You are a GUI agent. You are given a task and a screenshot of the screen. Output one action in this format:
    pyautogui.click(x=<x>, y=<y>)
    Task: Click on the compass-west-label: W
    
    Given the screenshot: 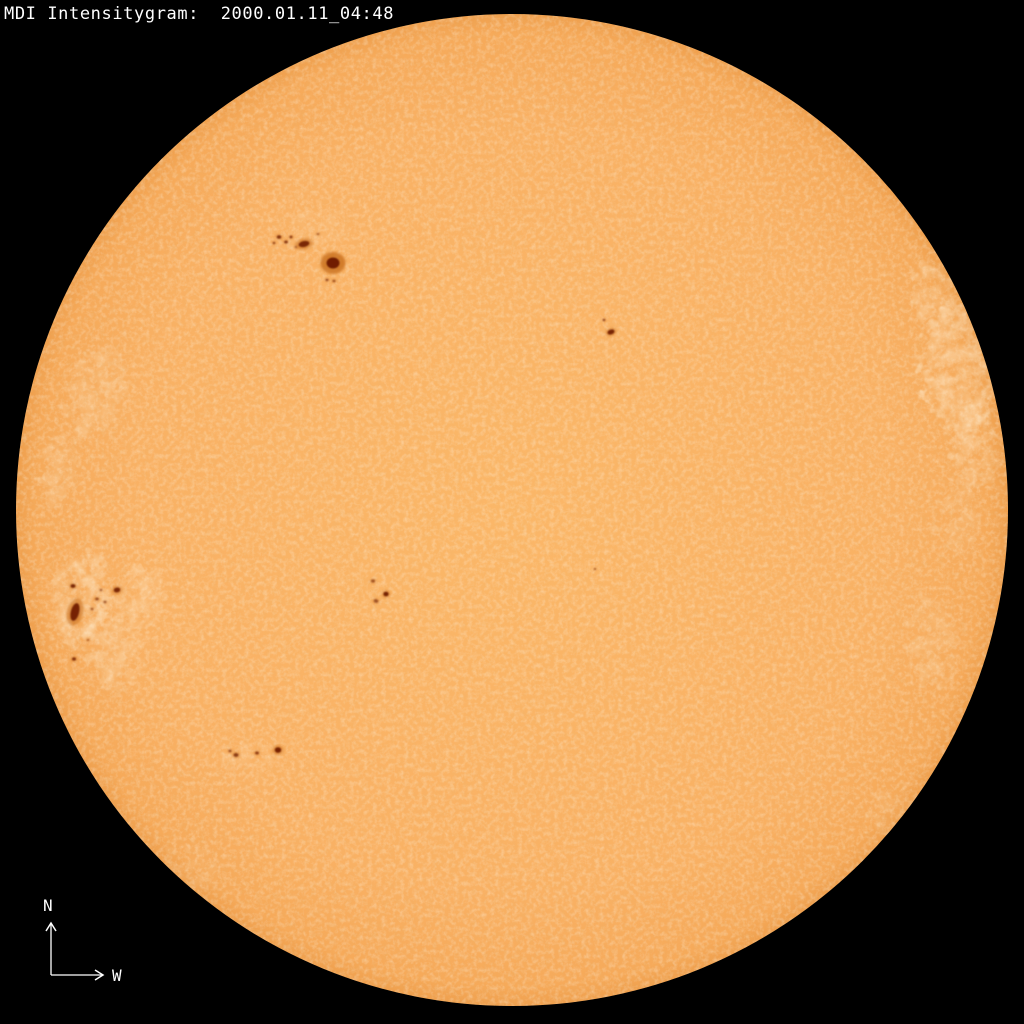 What is the action you would take?
    pyautogui.click(x=117, y=975)
    